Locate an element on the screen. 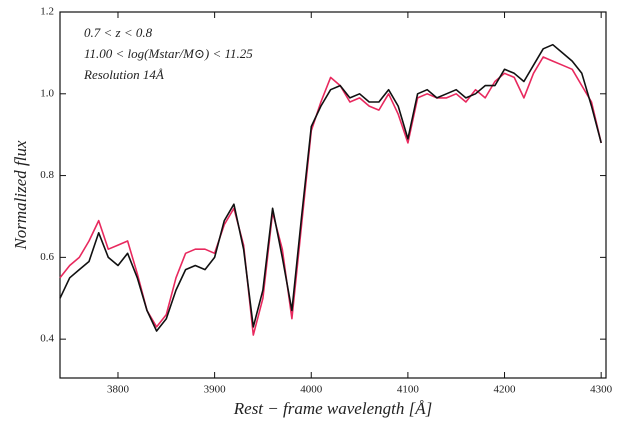 Image resolution: width=632 pixels, height=431 pixels. x-tick-label: 4100 is located at coordinates (408, 390).